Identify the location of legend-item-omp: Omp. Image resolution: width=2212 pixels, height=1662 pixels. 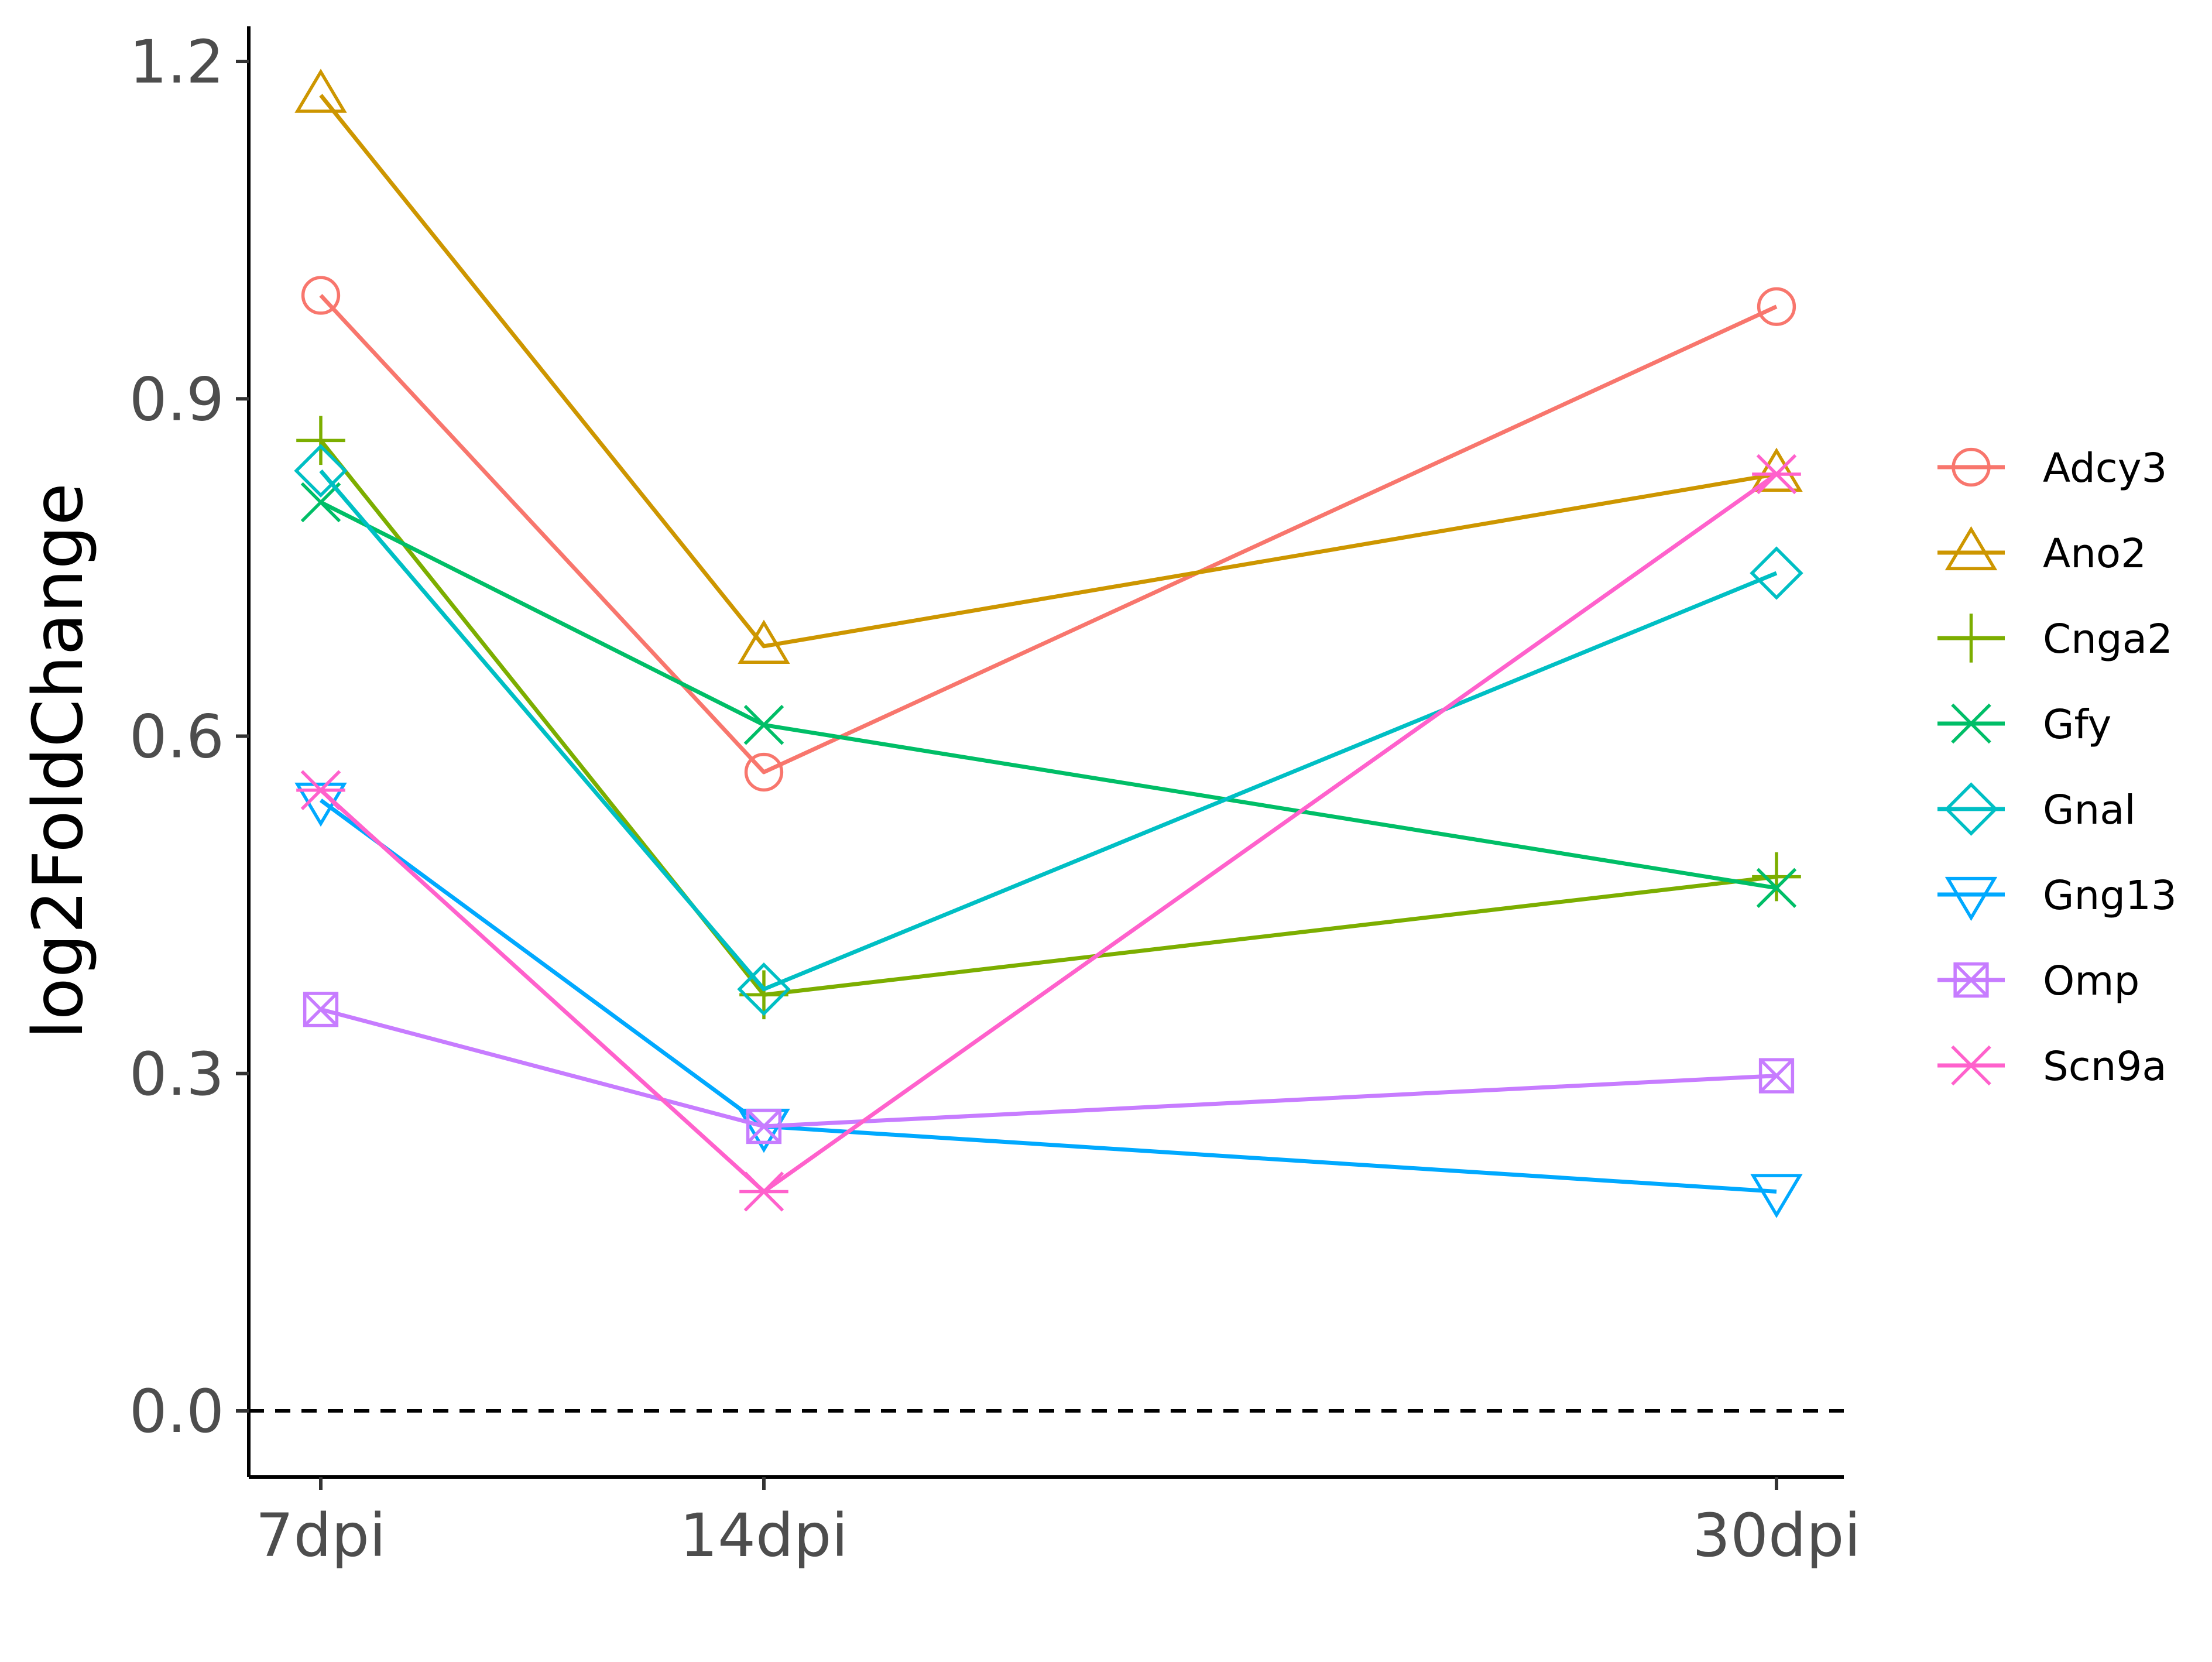
(2038, 981).